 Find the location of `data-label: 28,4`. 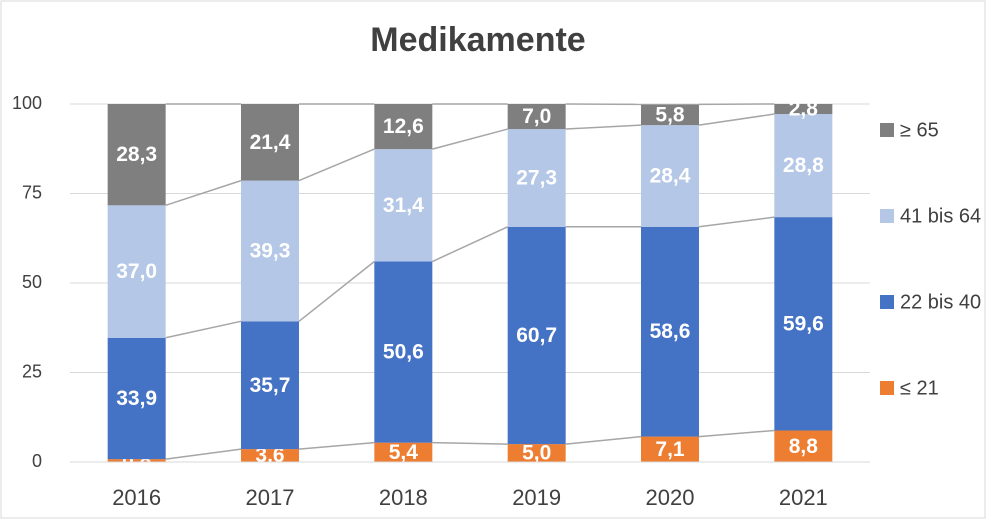

data-label: 28,4 is located at coordinates (670, 176).